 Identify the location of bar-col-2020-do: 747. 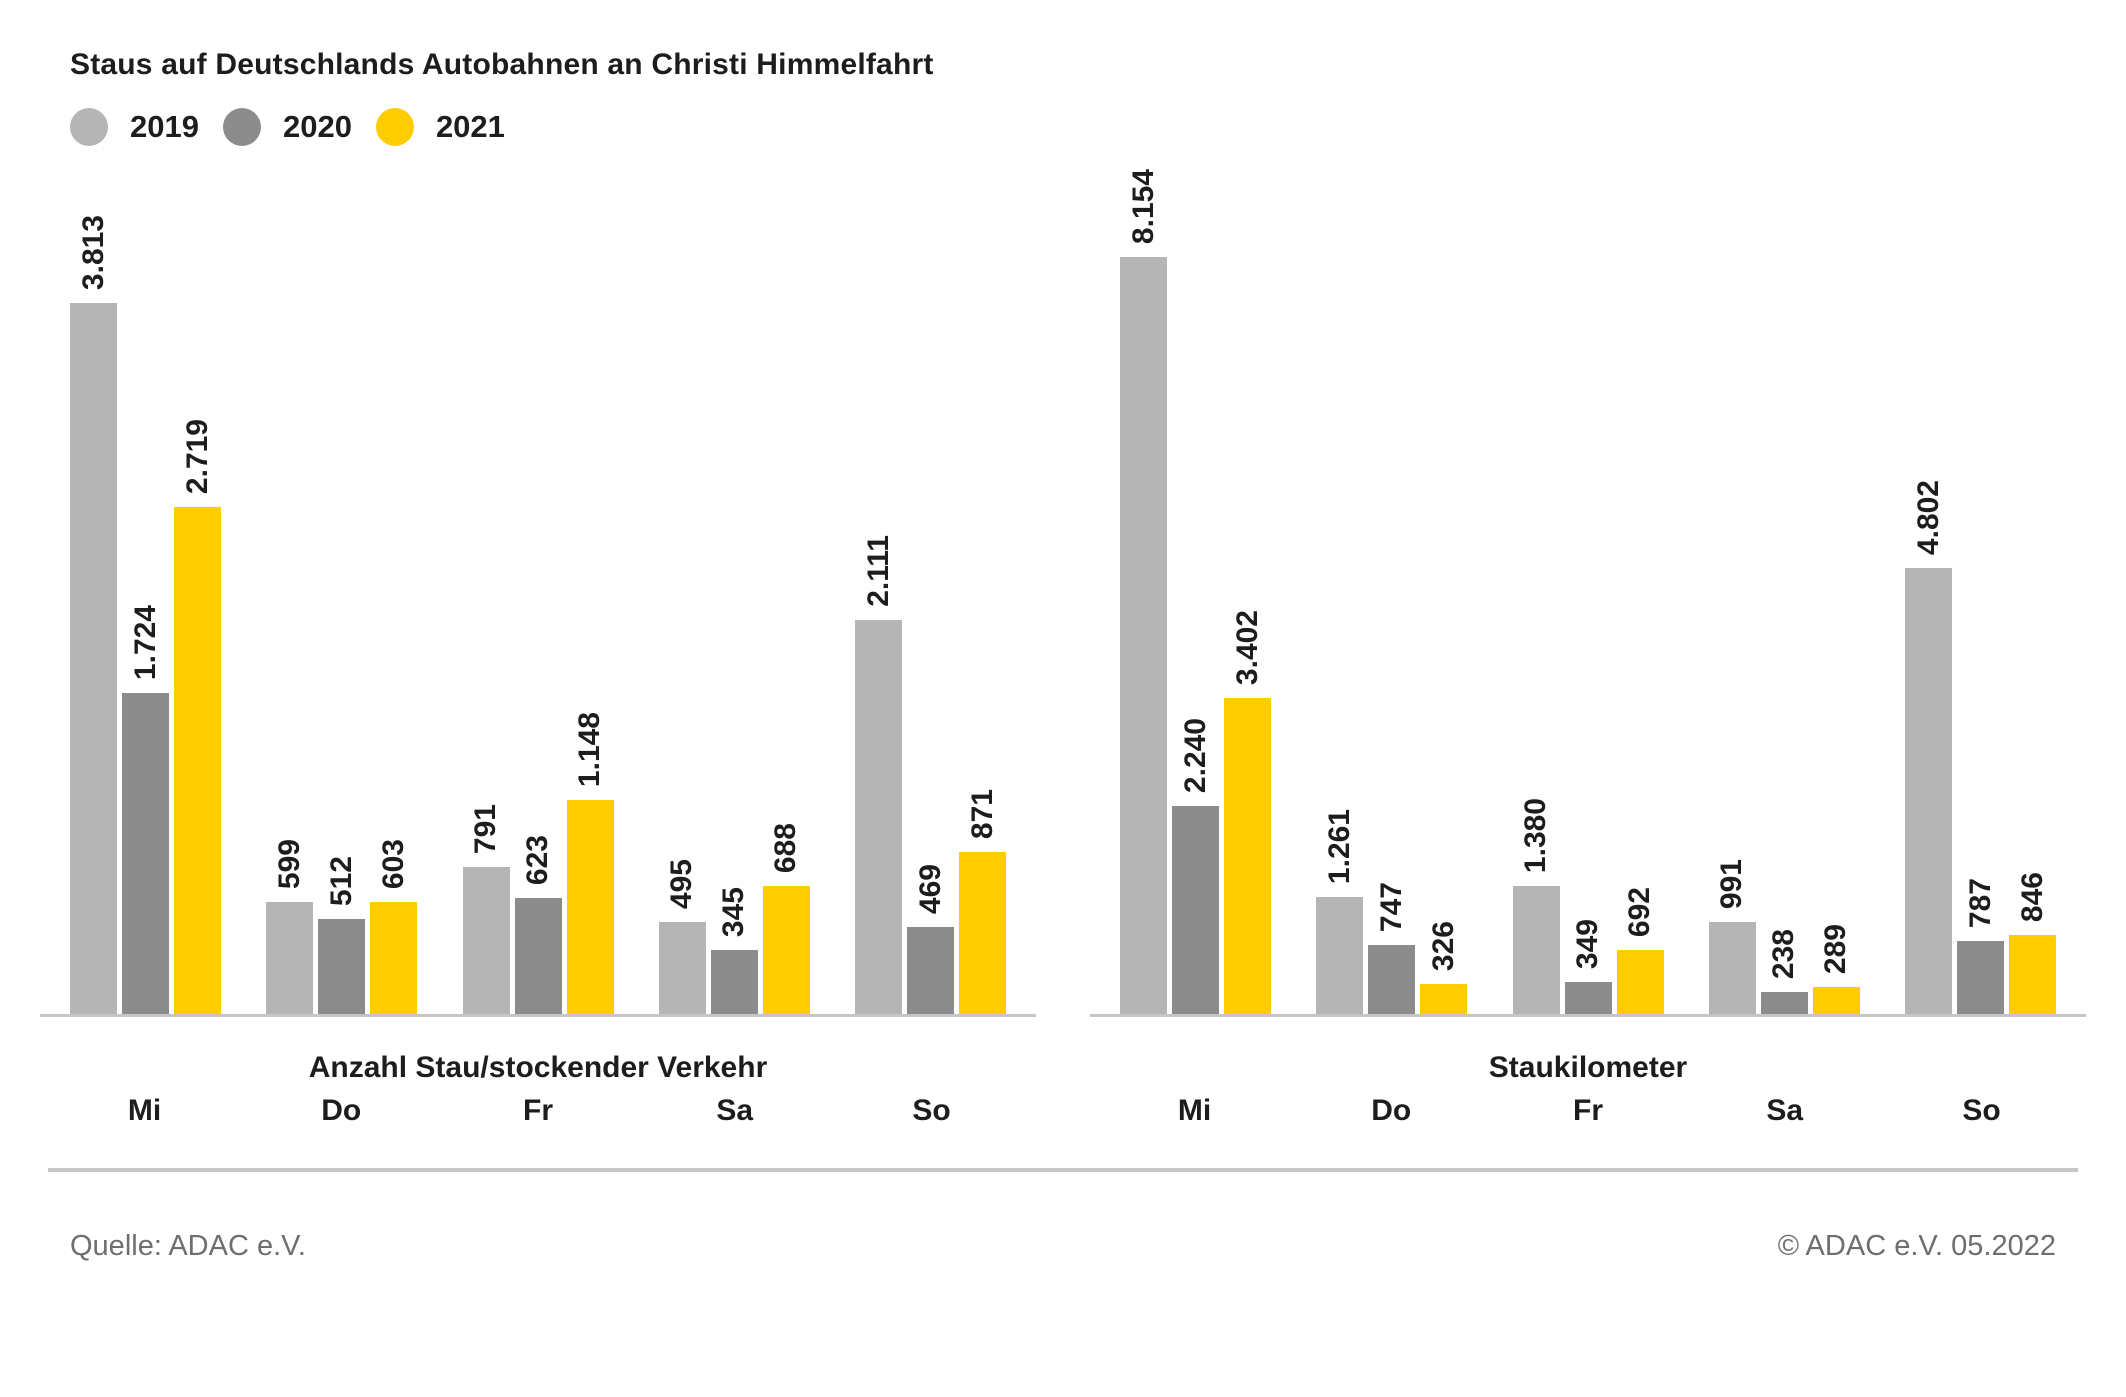
(1392, 948).